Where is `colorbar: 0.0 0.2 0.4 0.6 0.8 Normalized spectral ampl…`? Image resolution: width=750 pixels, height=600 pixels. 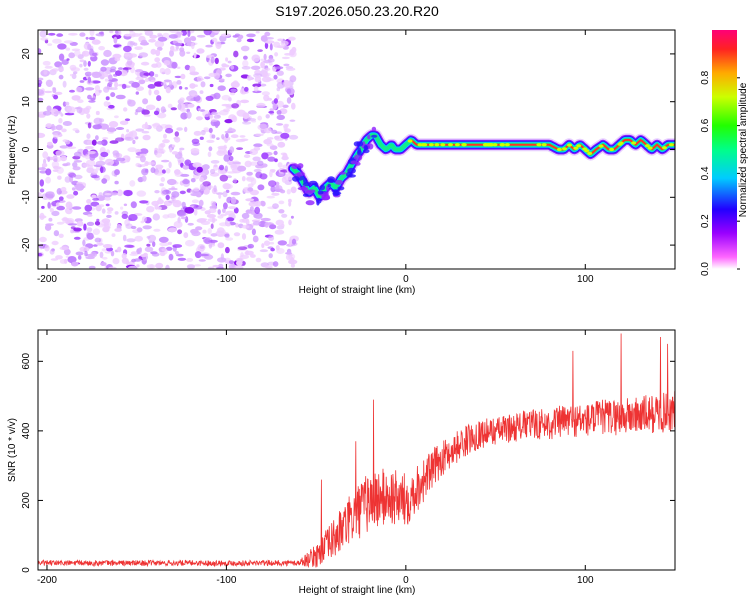
colorbar: 0.0 0.2 0.4 0.6 0.8 Normalized spectral ampl… is located at coordinates (724, 153).